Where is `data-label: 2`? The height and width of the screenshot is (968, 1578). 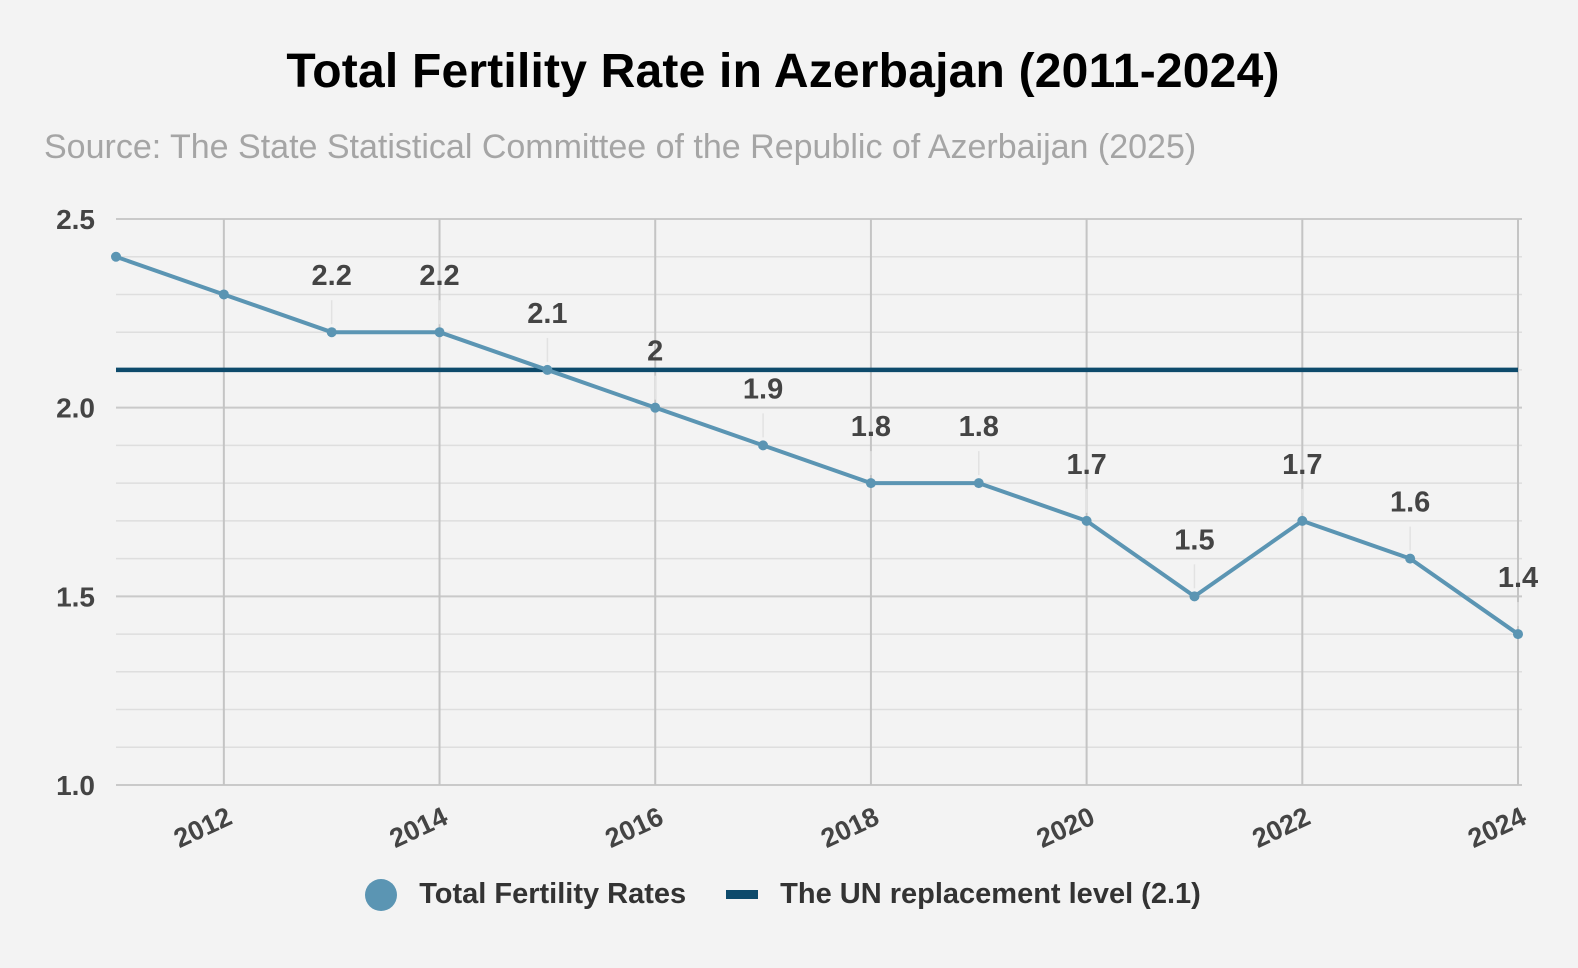
data-label: 2 is located at coordinates (655, 352).